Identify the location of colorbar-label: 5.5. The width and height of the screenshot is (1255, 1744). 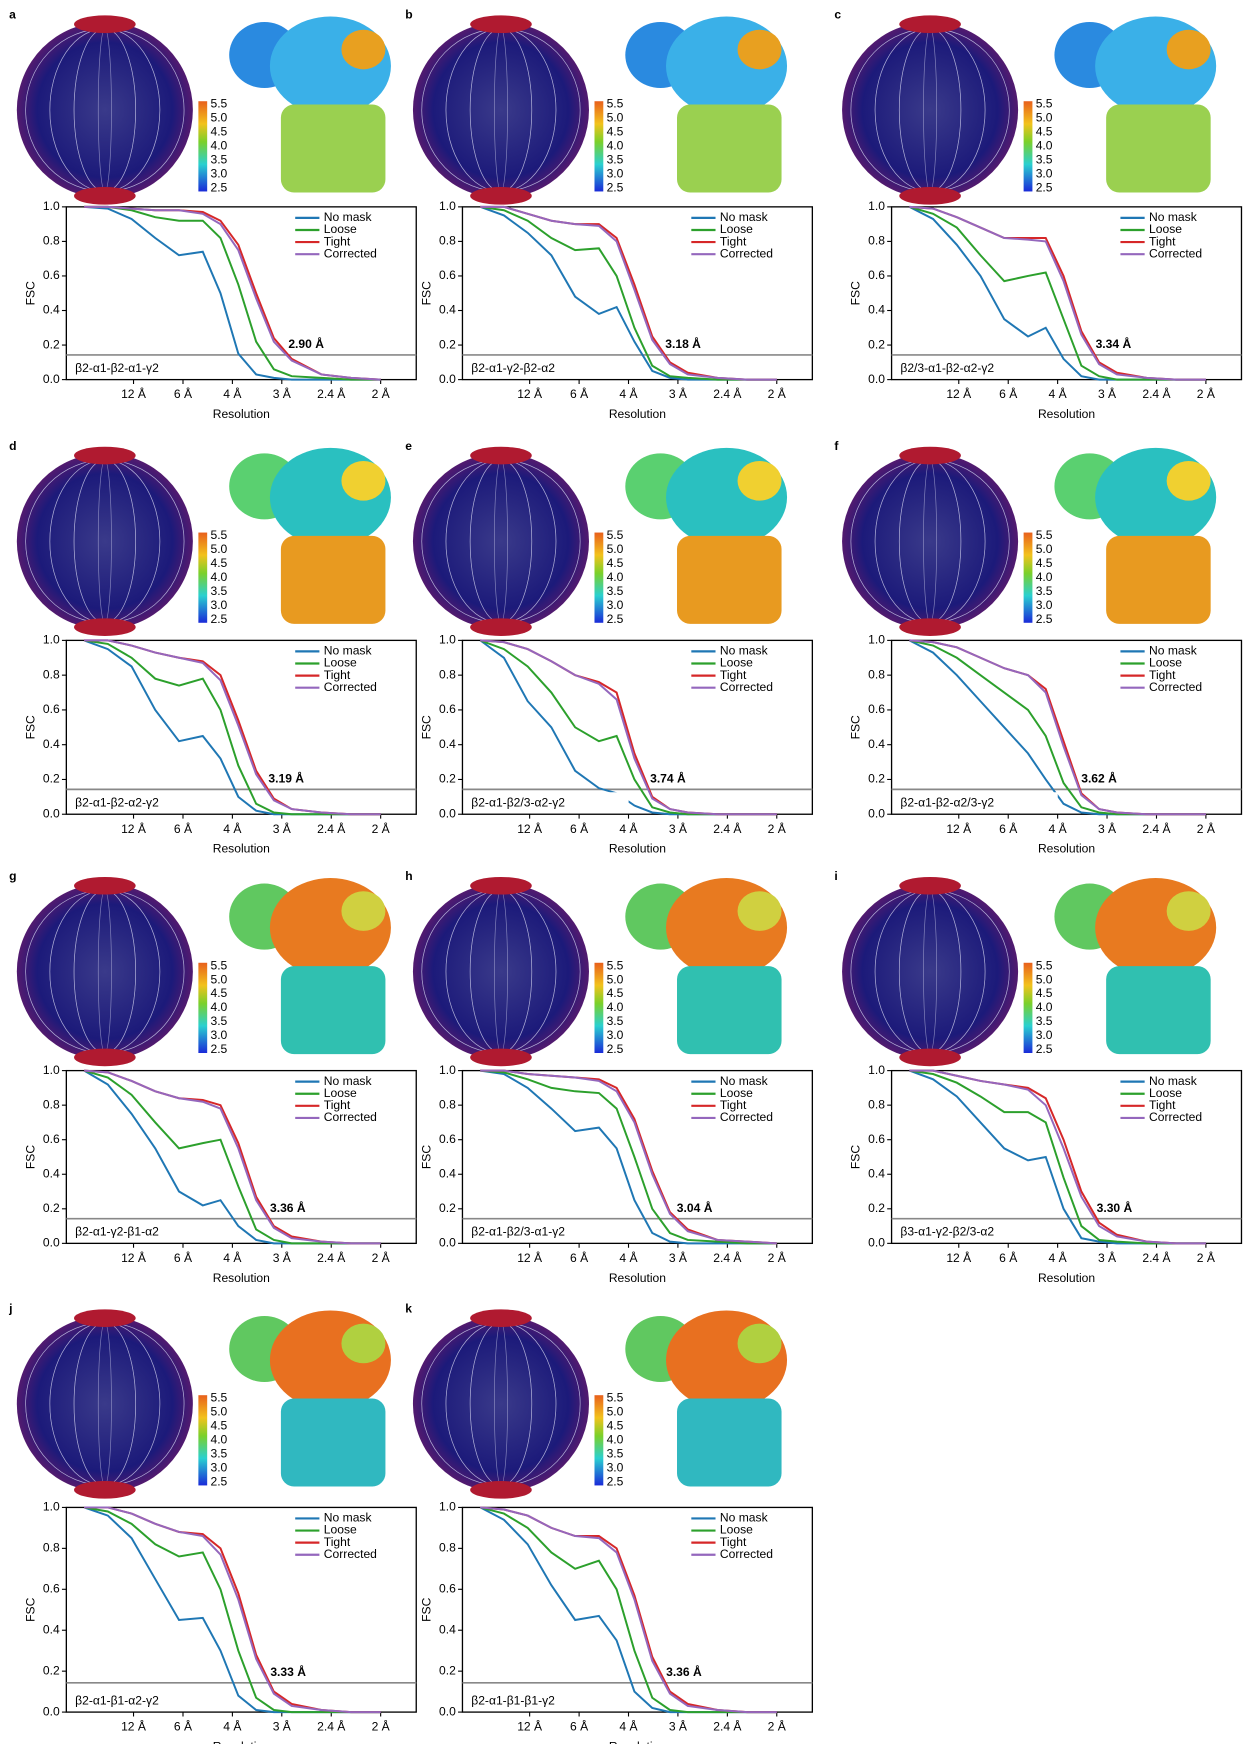
(218, 965).